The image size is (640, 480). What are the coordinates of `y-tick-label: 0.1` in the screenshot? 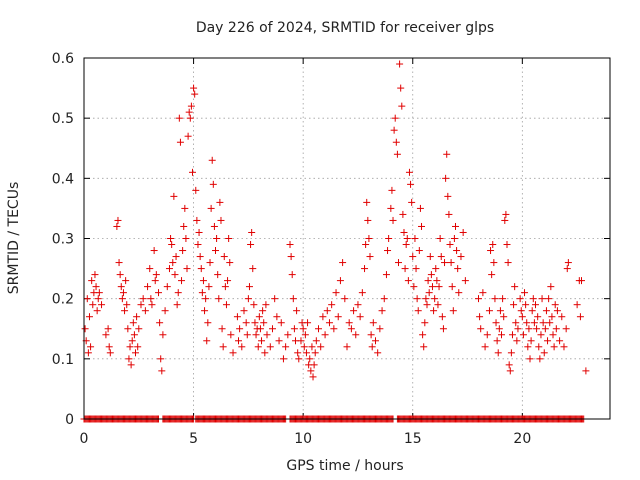 It's located at (63, 360).